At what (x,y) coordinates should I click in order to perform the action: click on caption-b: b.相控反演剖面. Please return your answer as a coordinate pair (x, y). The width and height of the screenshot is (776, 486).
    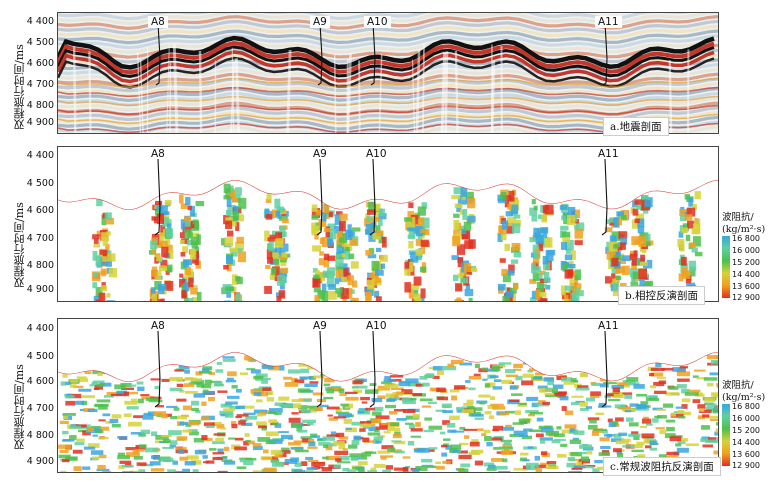
    Looking at the image, I should click on (662, 295).